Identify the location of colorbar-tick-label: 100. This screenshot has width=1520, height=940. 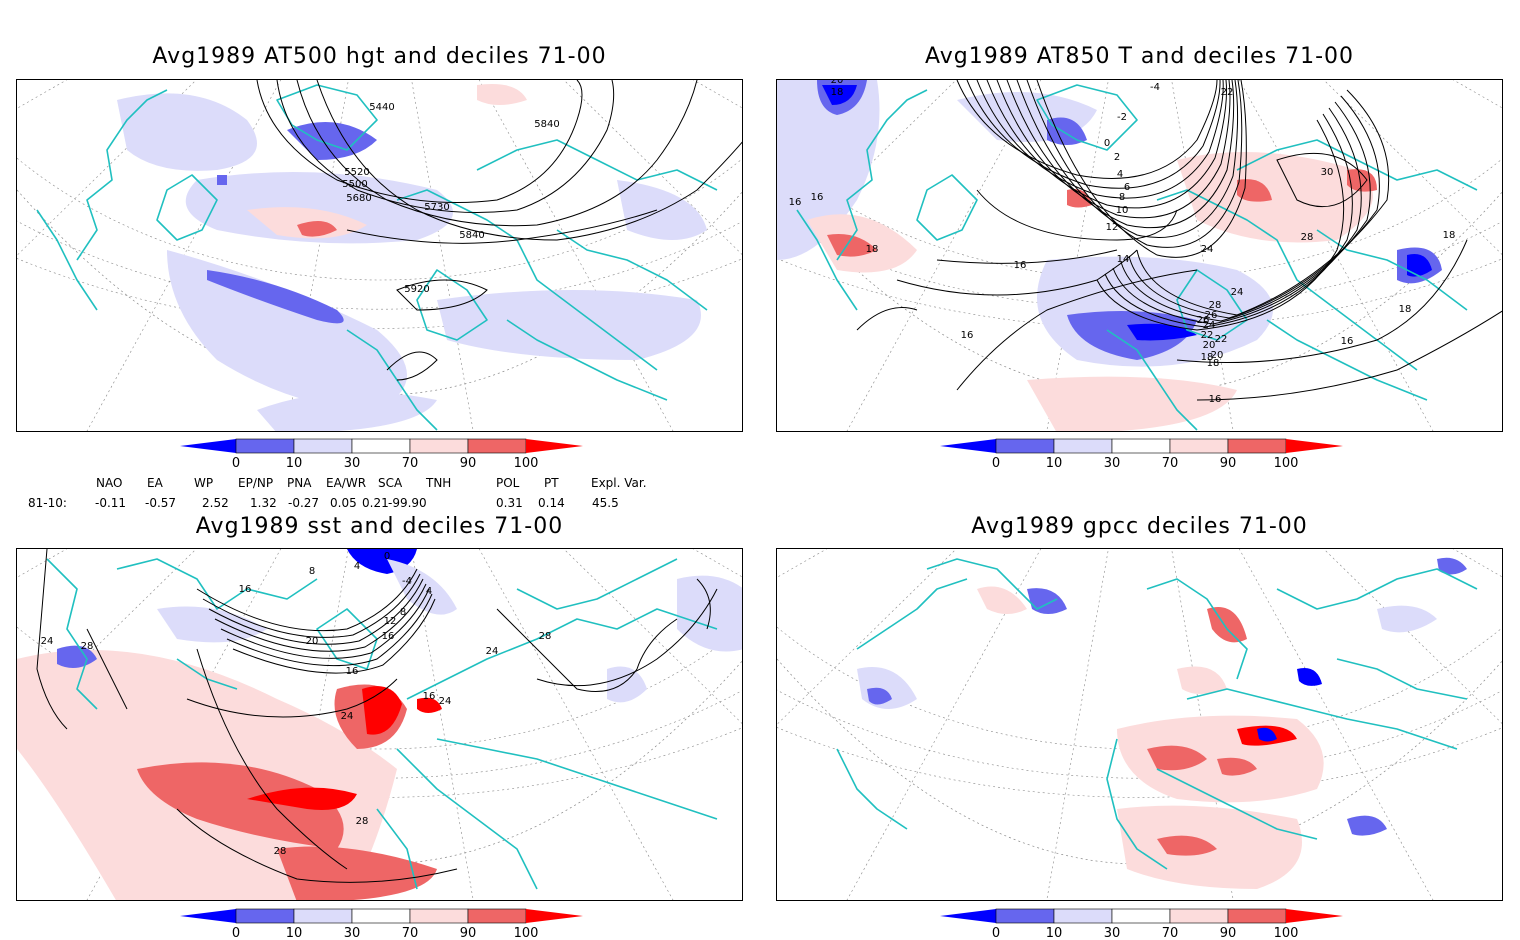
(526, 463).